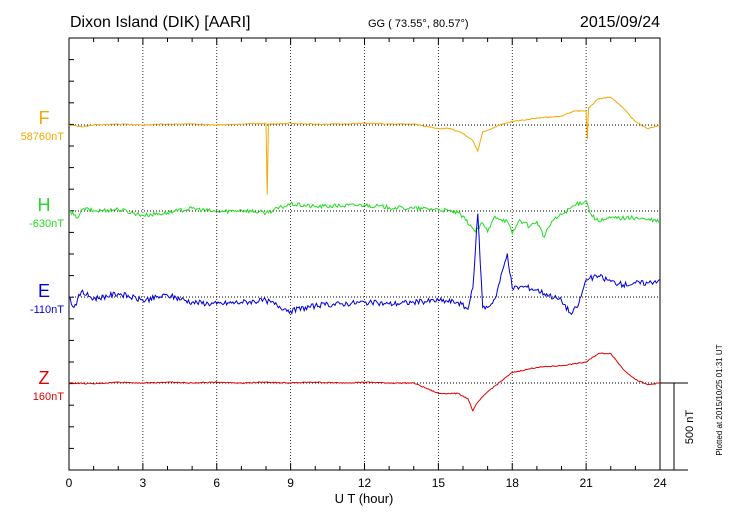 The height and width of the screenshot is (520, 730). What do you see at coordinates (44, 205) in the screenshot?
I see `series-name-h: H` at bounding box center [44, 205].